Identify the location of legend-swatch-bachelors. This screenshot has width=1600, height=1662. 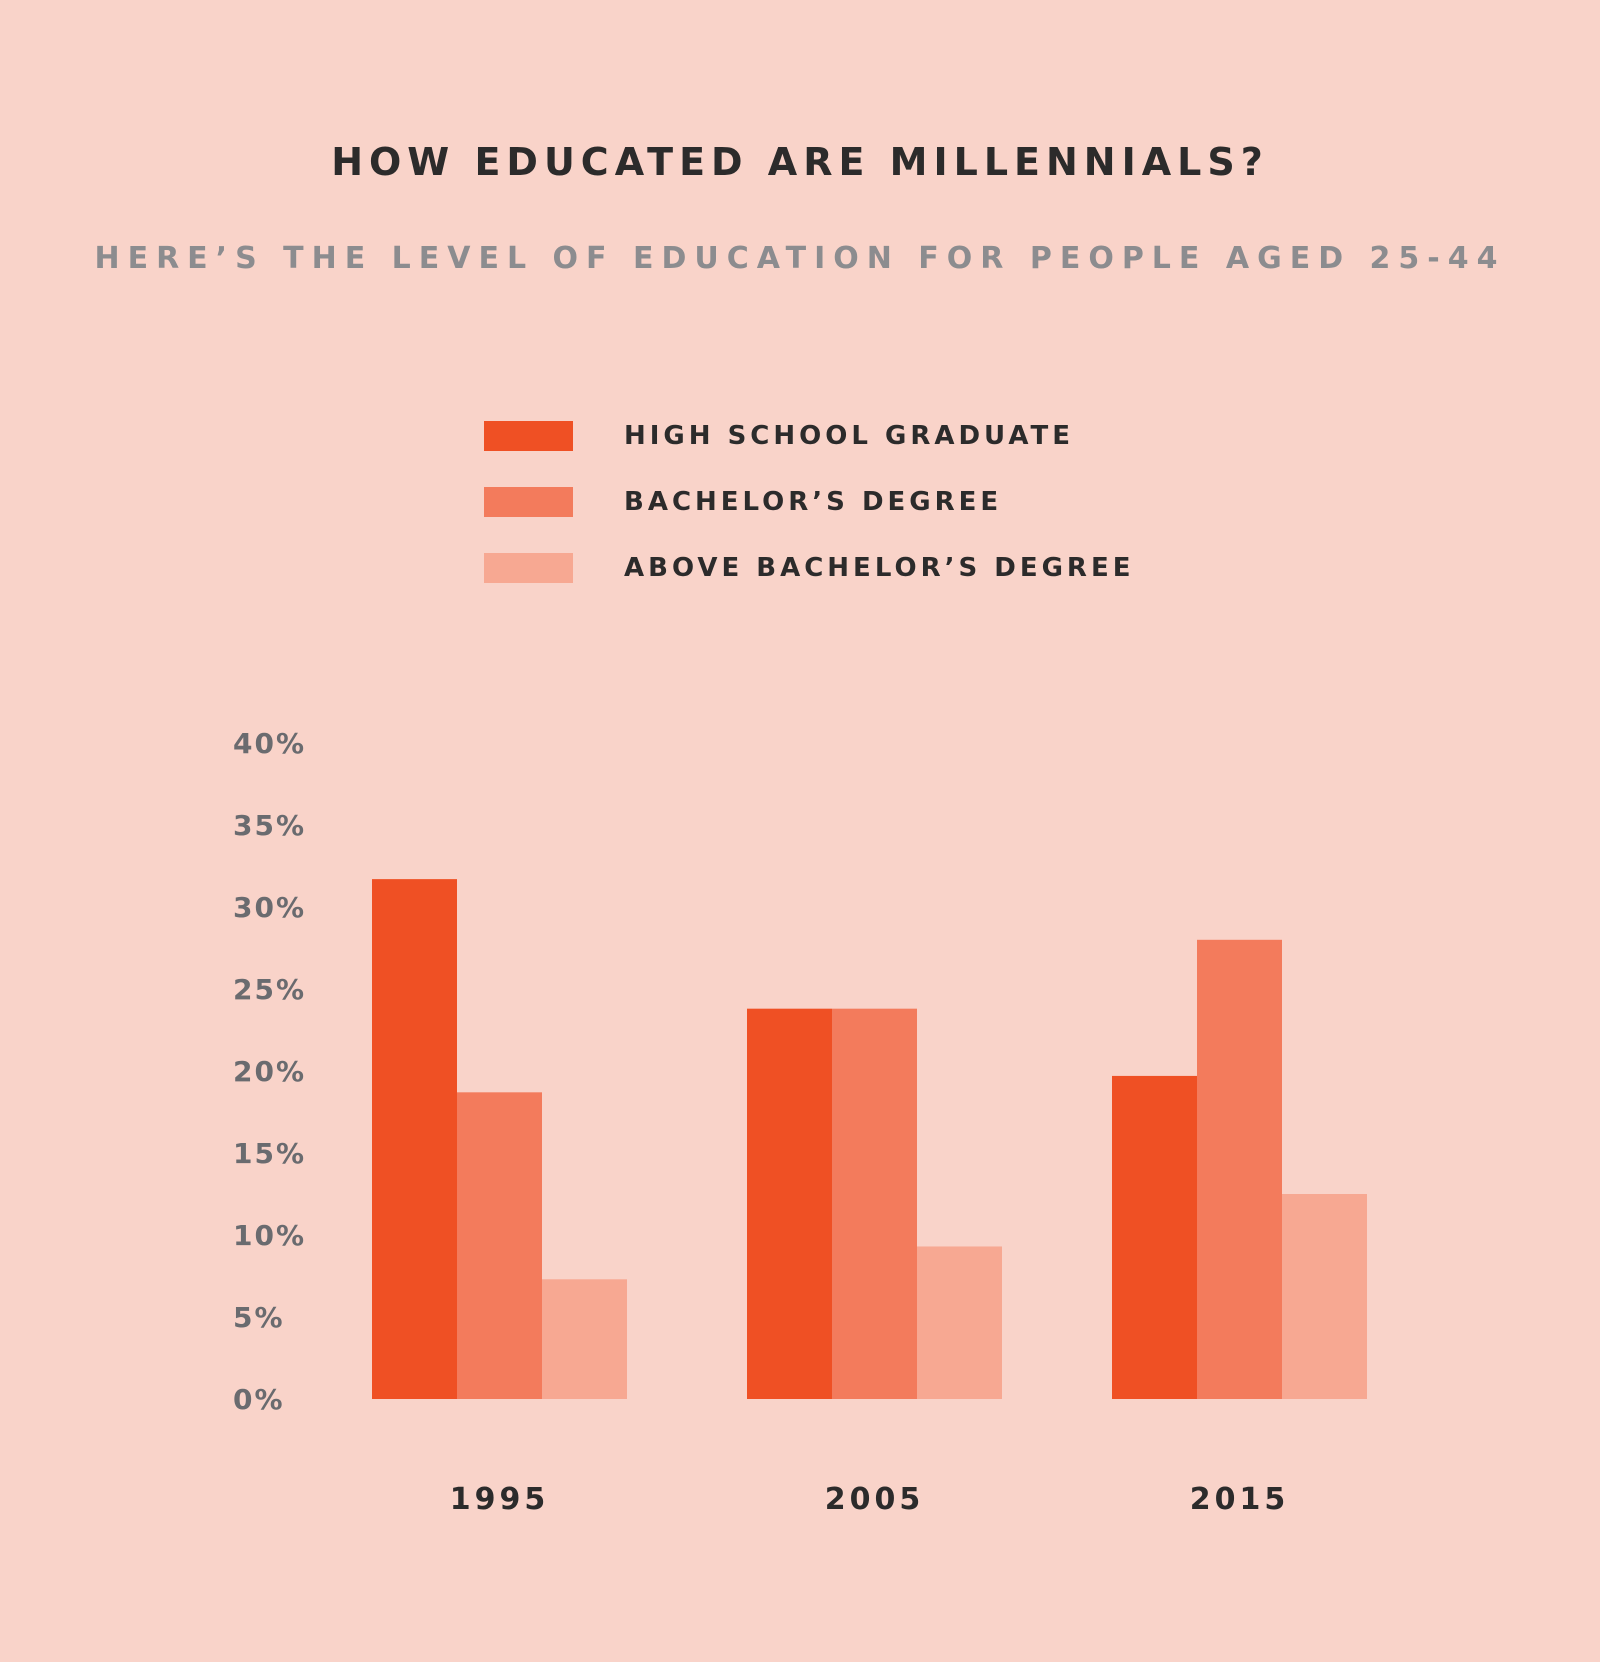
(528, 502).